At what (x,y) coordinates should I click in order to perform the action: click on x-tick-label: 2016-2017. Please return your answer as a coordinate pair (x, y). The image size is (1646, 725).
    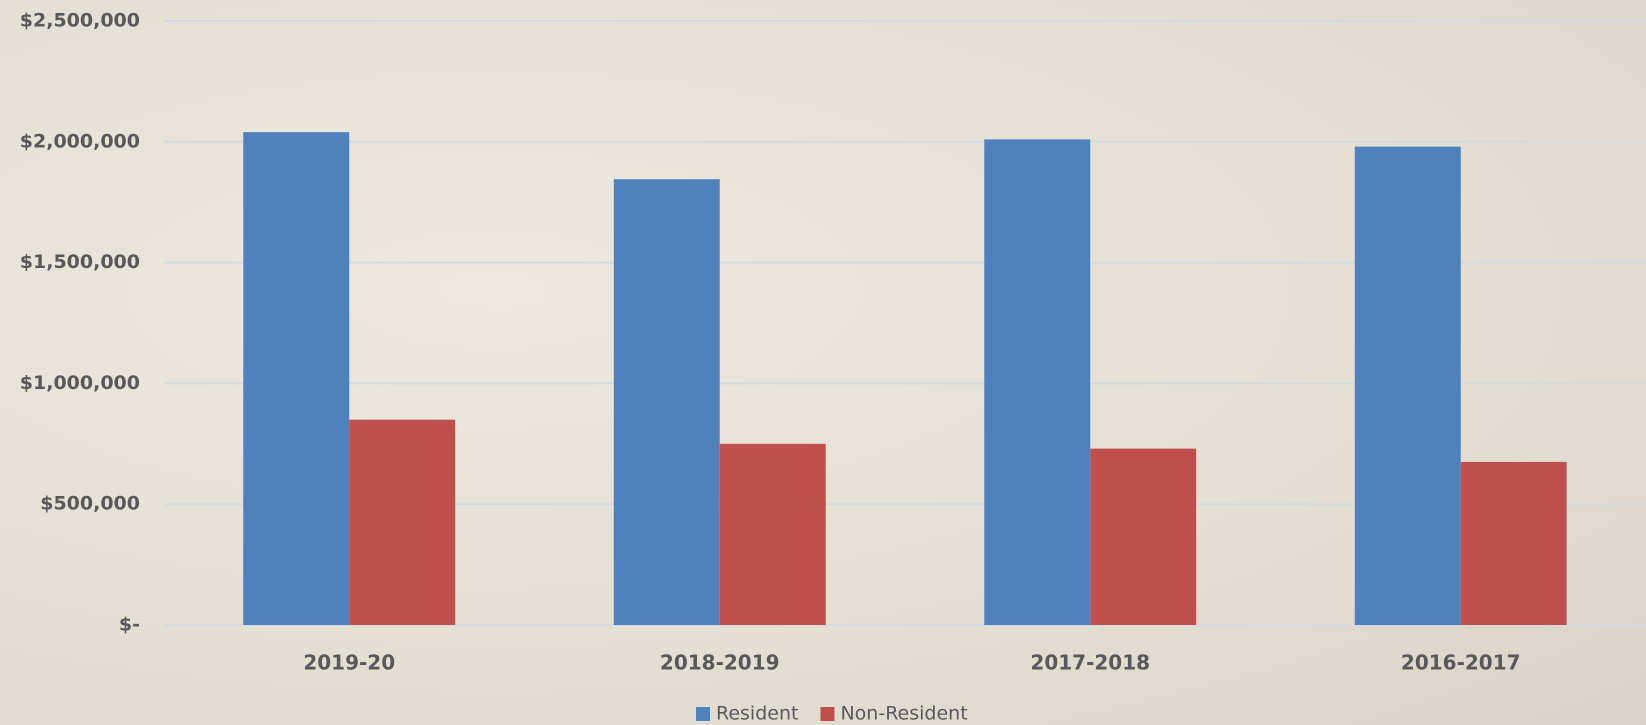
    Looking at the image, I should click on (1461, 663).